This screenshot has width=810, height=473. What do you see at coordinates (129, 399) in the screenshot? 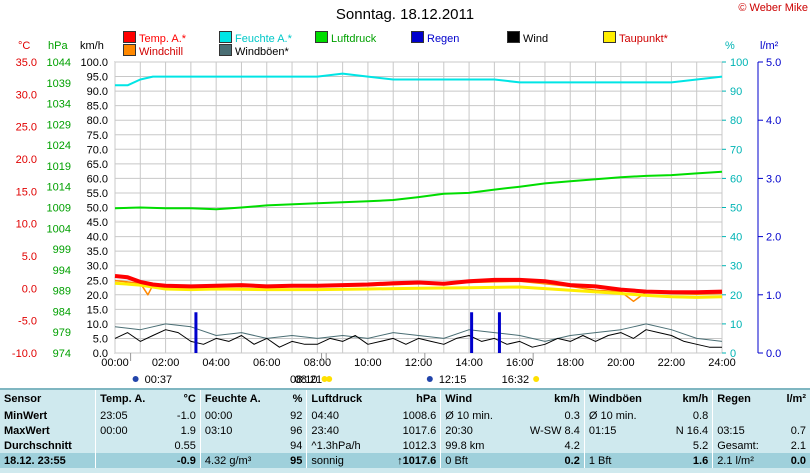
I see `stats-header: Temp. A.` at bounding box center [129, 399].